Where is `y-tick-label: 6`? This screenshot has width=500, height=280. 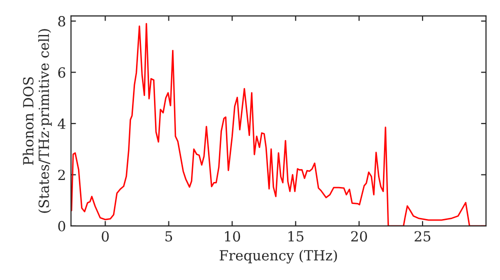 y-tick-label: 6 is located at coordinates (62, 72).